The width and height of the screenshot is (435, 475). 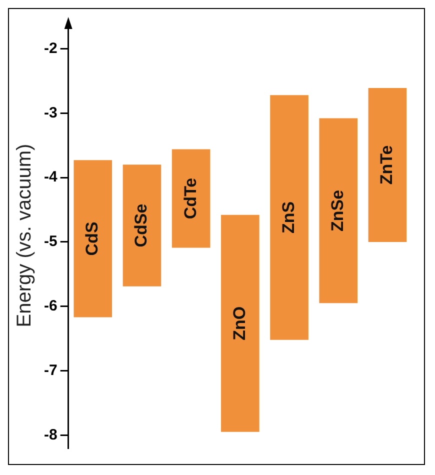 What do you see at coordinates (51, 177) in the screenshot?
I see `y-tick-label: -4` at bounding box center [51, 177].